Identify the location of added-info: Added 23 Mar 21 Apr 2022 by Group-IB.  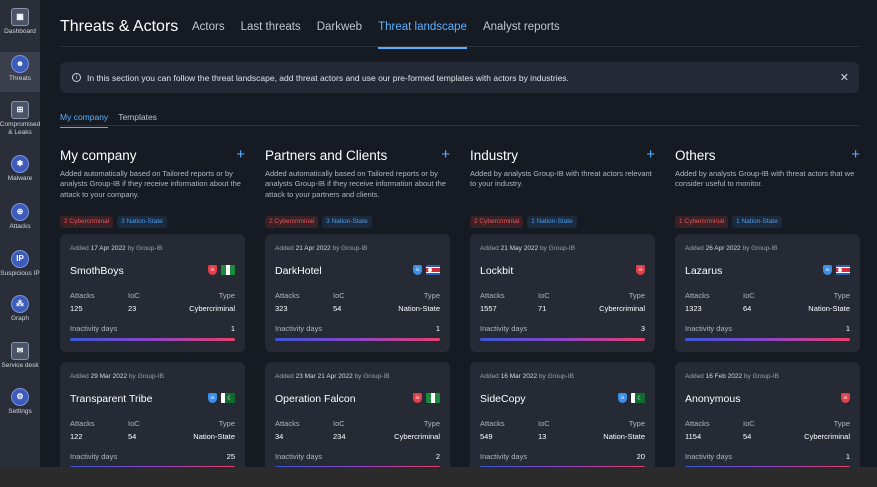
(332, 376).